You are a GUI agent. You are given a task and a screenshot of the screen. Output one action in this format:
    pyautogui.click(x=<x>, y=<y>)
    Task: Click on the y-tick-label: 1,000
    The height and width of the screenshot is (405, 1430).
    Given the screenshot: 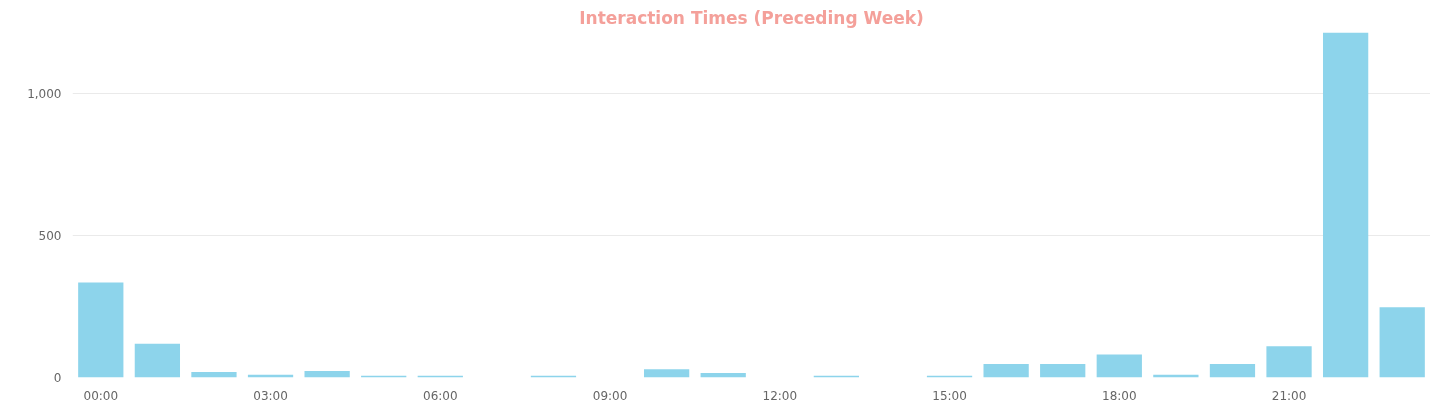 What is the action you would take?
    pyautogui.click(x=44, y=94)
    